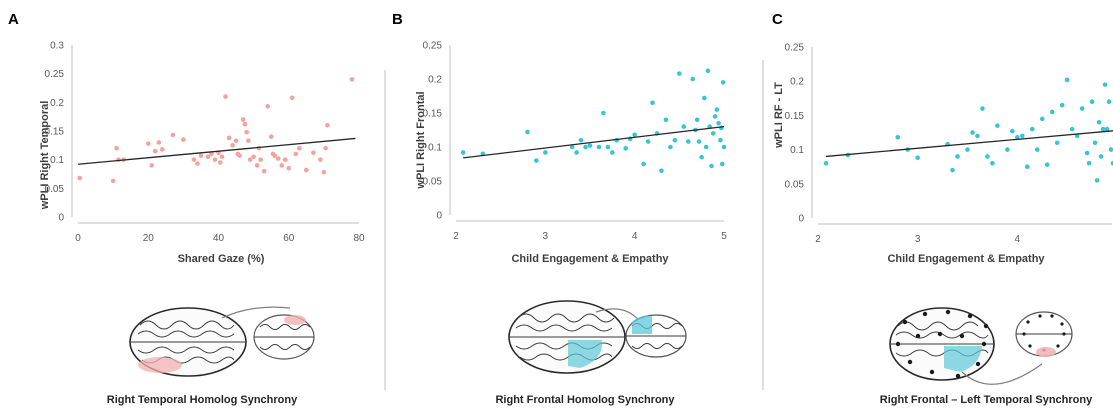 The width and height of the screenshot is (1113, 410). I want to click on x-tick-label: 0, so click(78, 238).